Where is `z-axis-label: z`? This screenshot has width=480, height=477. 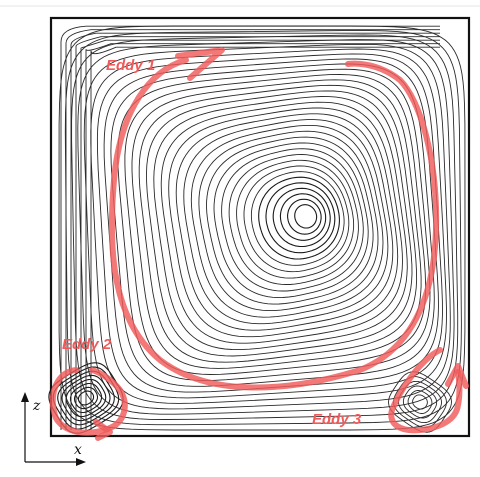 z-axis-label: z is located at coordinates (36, 406).